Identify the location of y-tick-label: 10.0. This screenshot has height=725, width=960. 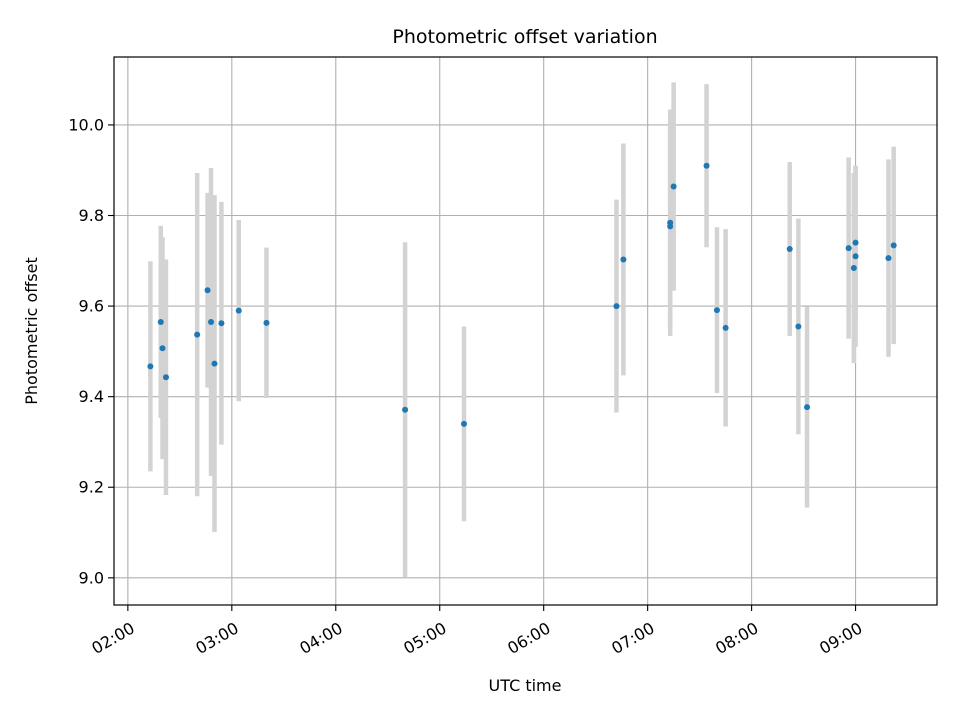
(86, 124).